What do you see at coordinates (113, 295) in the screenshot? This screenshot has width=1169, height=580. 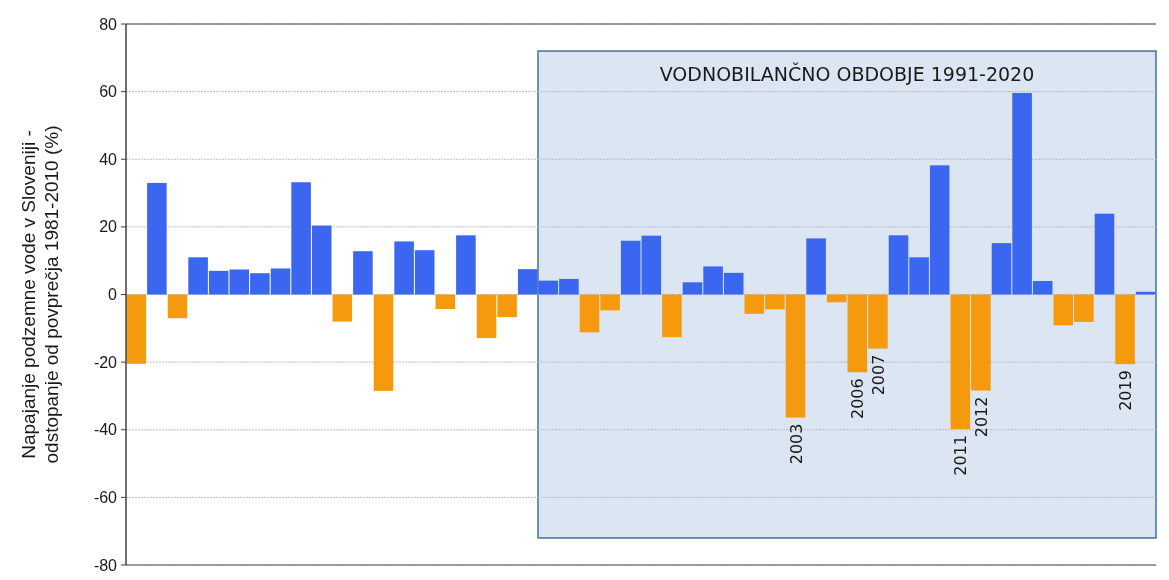 I see `y-tick-label: 0` at bounding box center [113, 295].